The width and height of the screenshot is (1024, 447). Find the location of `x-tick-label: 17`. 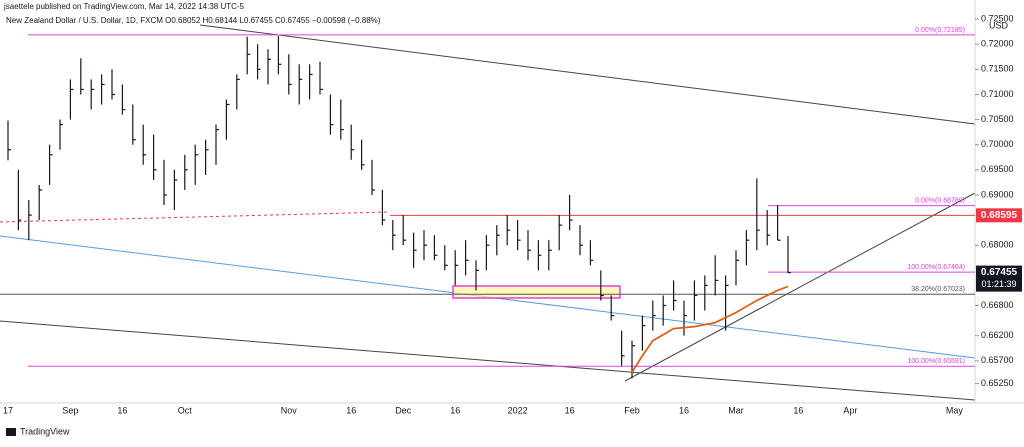

x-tick-label: 17 is located at coordinates (8, 410).